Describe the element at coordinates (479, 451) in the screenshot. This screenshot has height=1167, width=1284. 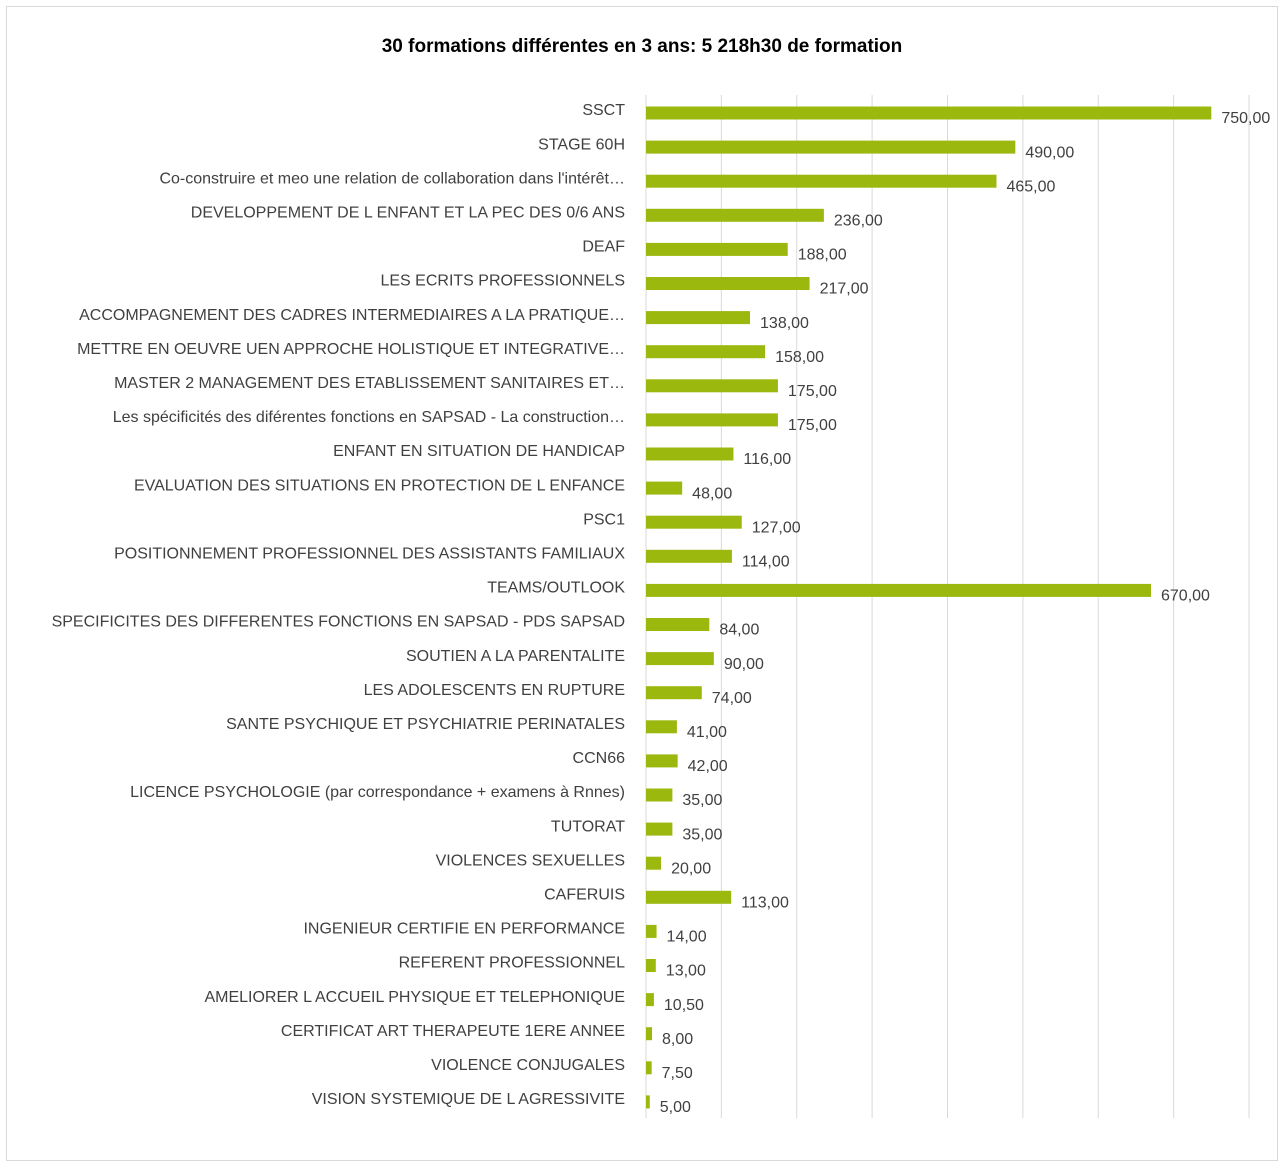
I see `y-tick-label: ENFANT EN SITUATION DE HANDICAP` at that location.